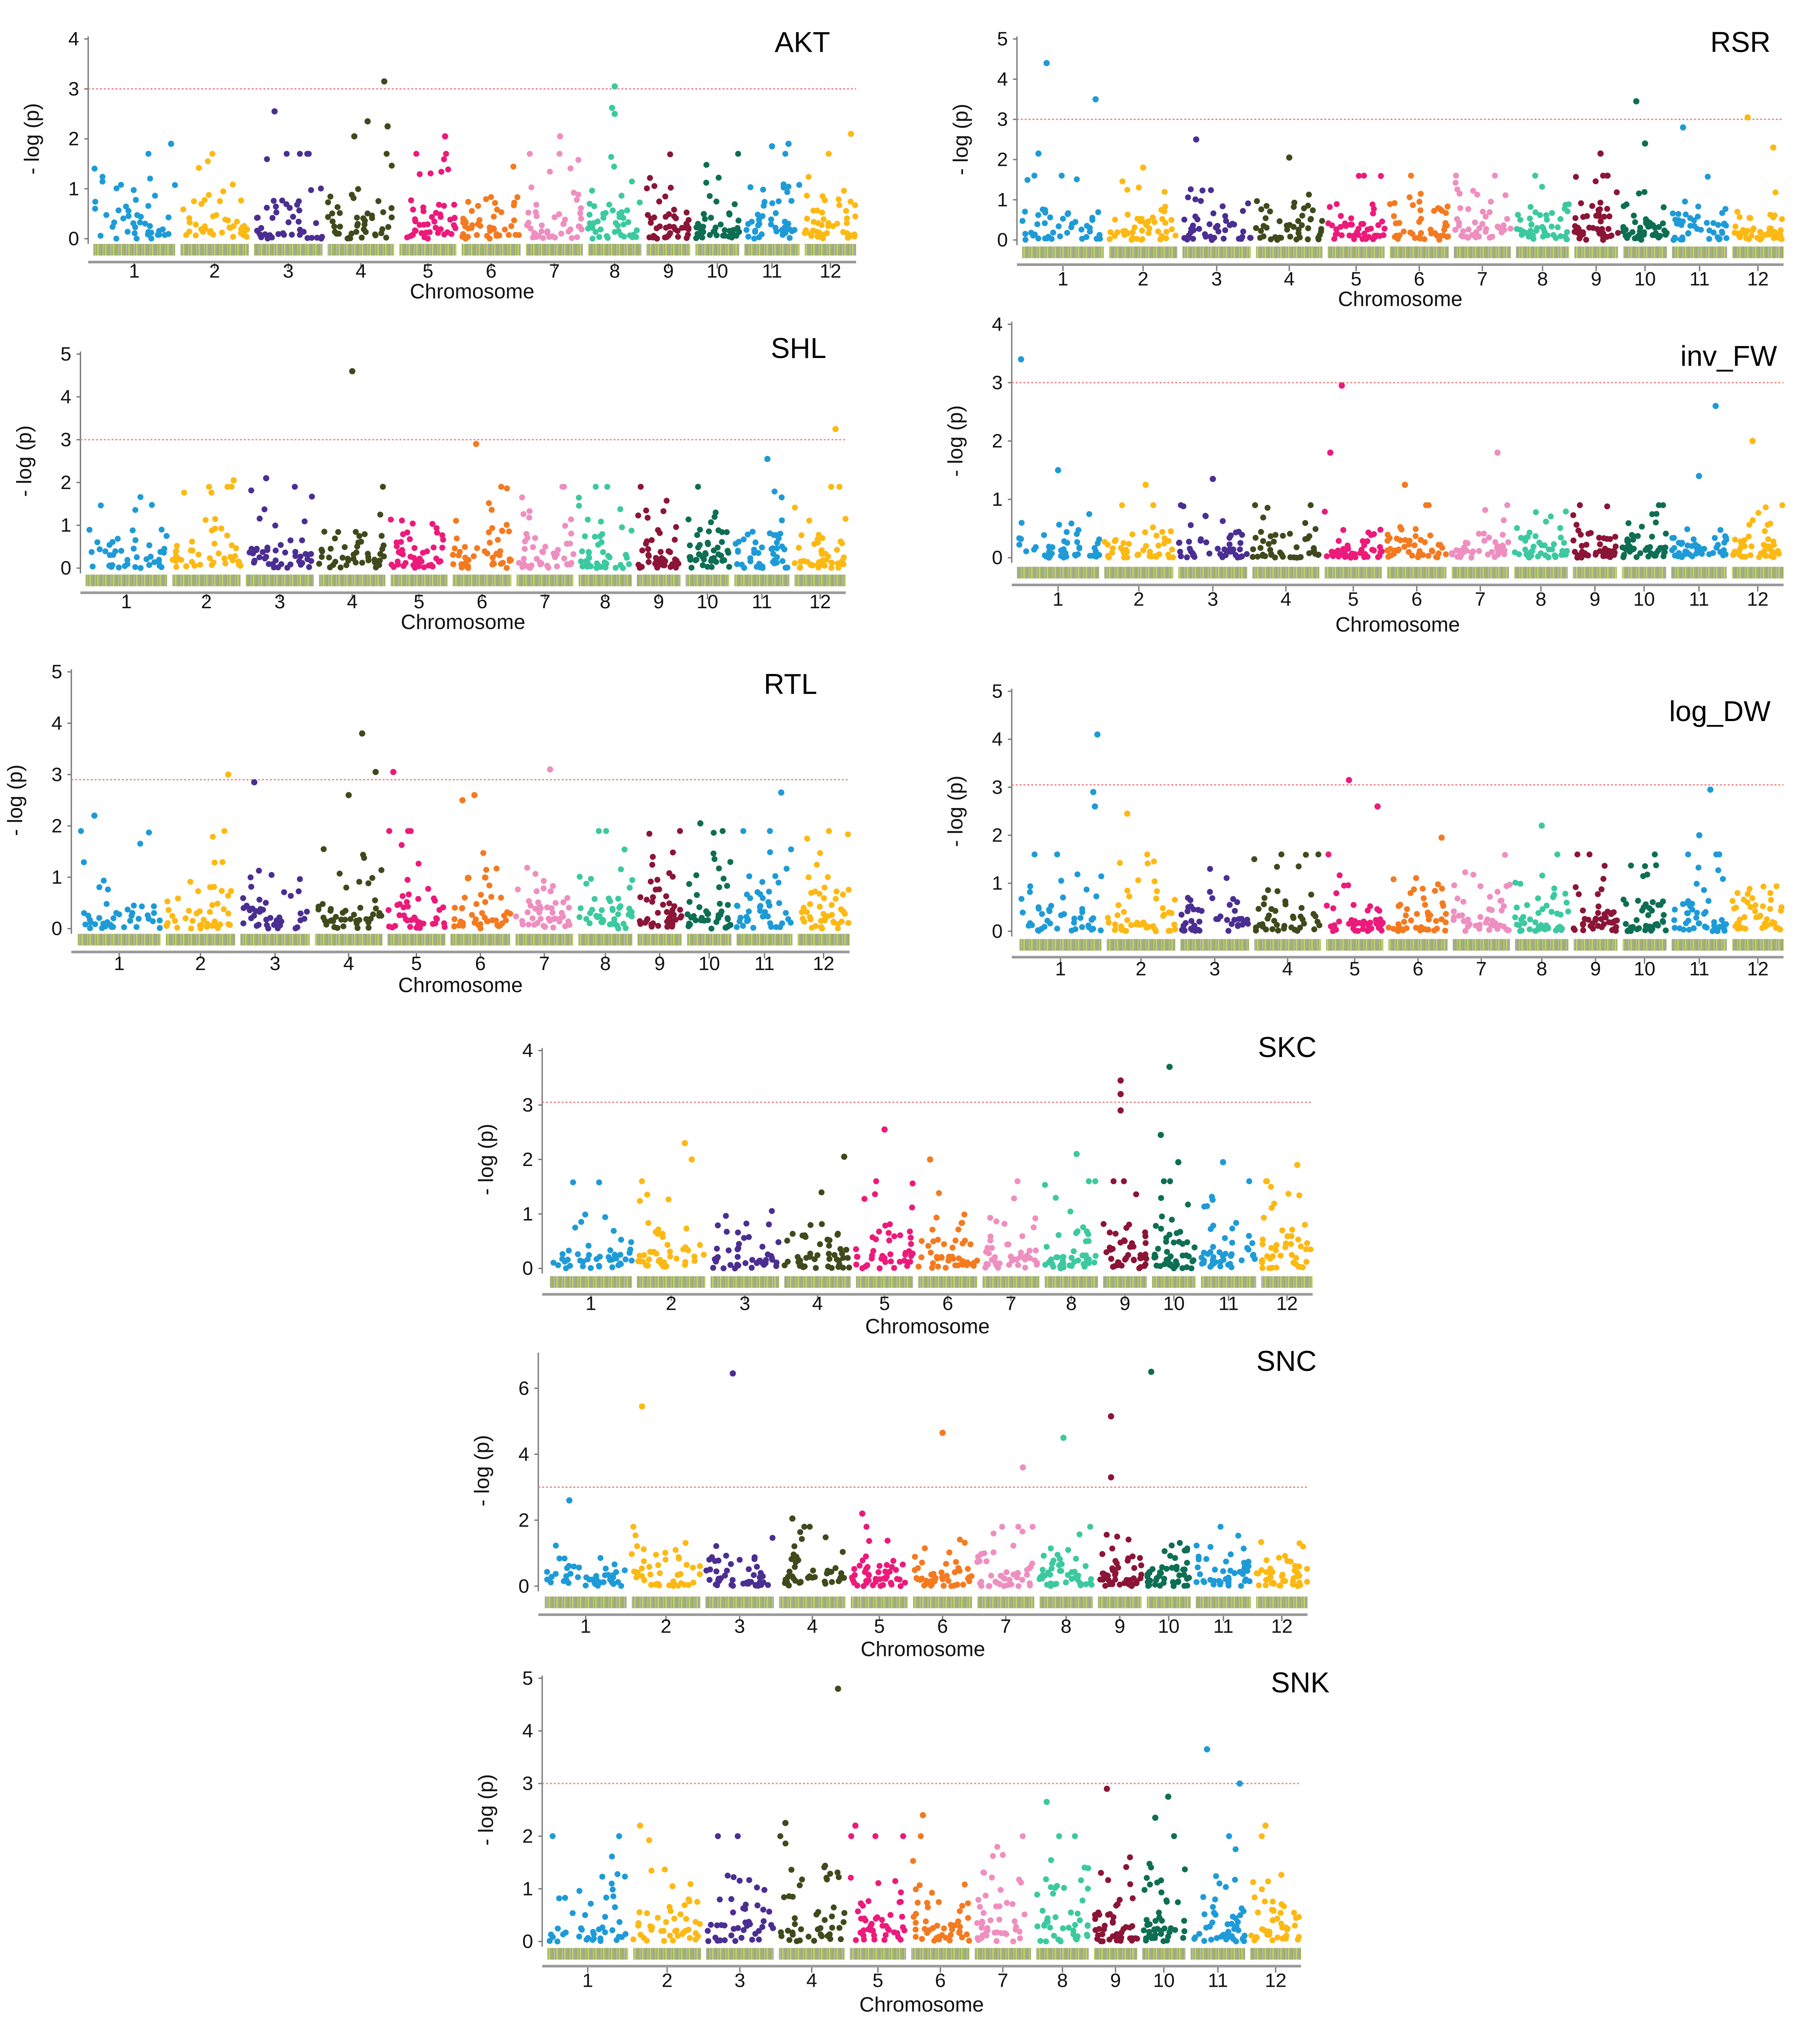 This screenshot has height=2044, width=1803. Describe the element at coordinates (1215, 968) in the screenshot. I see `x-tick-label: 3` at that location.